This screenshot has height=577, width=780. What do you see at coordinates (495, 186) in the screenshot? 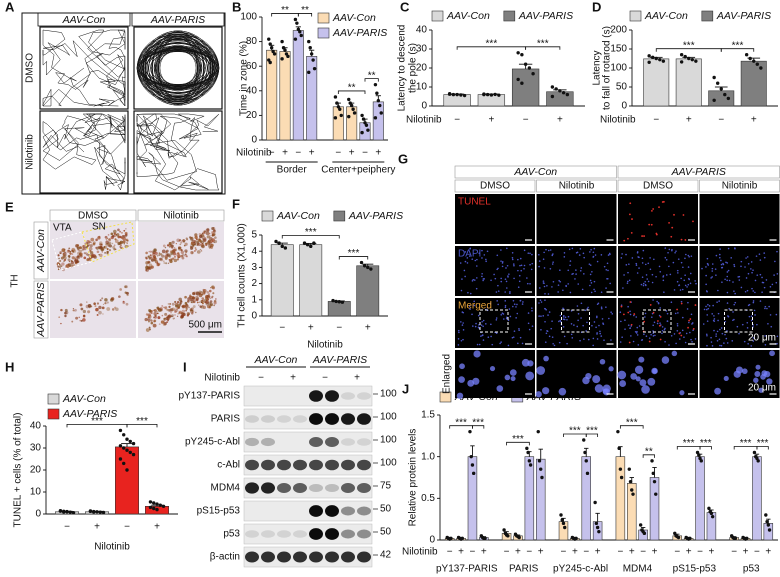
I see `column-header: DMSO` at bounding box center [495, 186].